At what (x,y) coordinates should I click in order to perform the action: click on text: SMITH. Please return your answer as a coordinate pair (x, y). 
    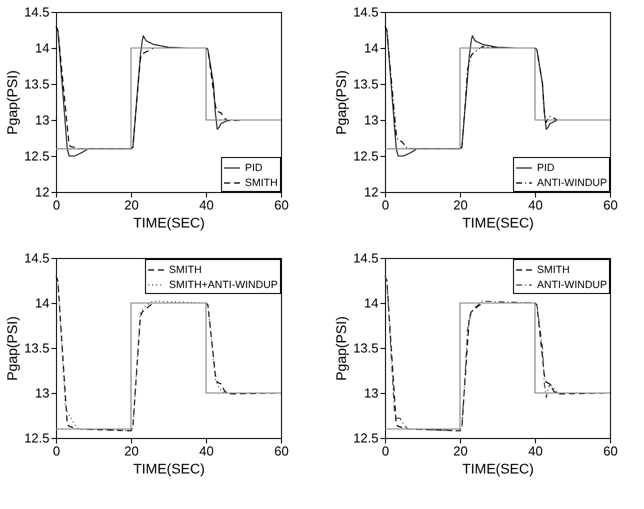
    Looking at the image, I should click on (553, 270).